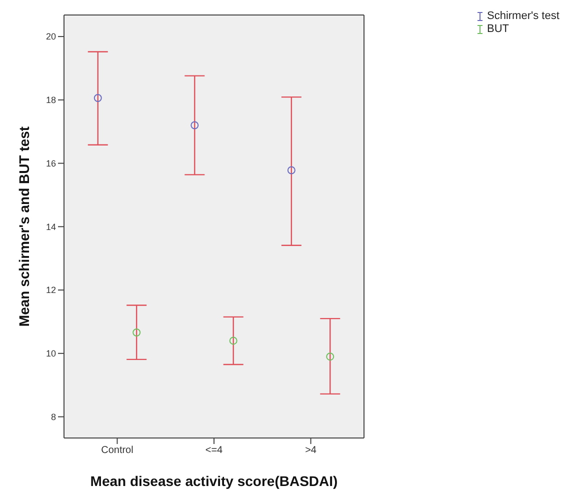 This screenshot has width=585, height=504. What do you see at coordinates (214, 481) in the screenshot?
I see `x-axis-title: Mean disease activity score(BASDAI)` at bounding box center [214, 481].